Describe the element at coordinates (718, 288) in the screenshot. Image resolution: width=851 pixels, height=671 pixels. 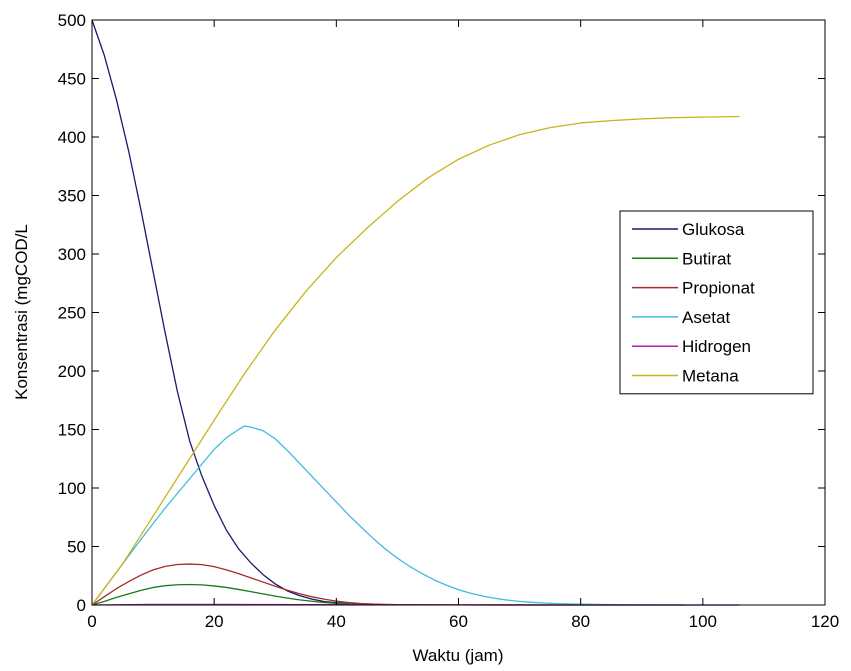
I see `legend-label-propionat: Propionat` at that location.